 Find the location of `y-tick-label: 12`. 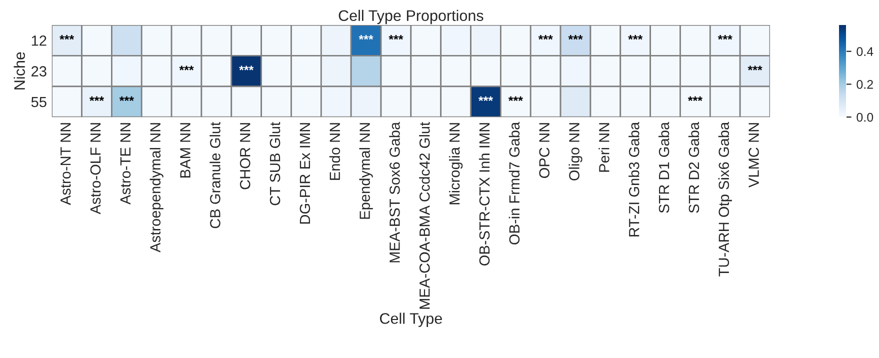

y-tick-label: 12 is located at coordinates (39, 40).